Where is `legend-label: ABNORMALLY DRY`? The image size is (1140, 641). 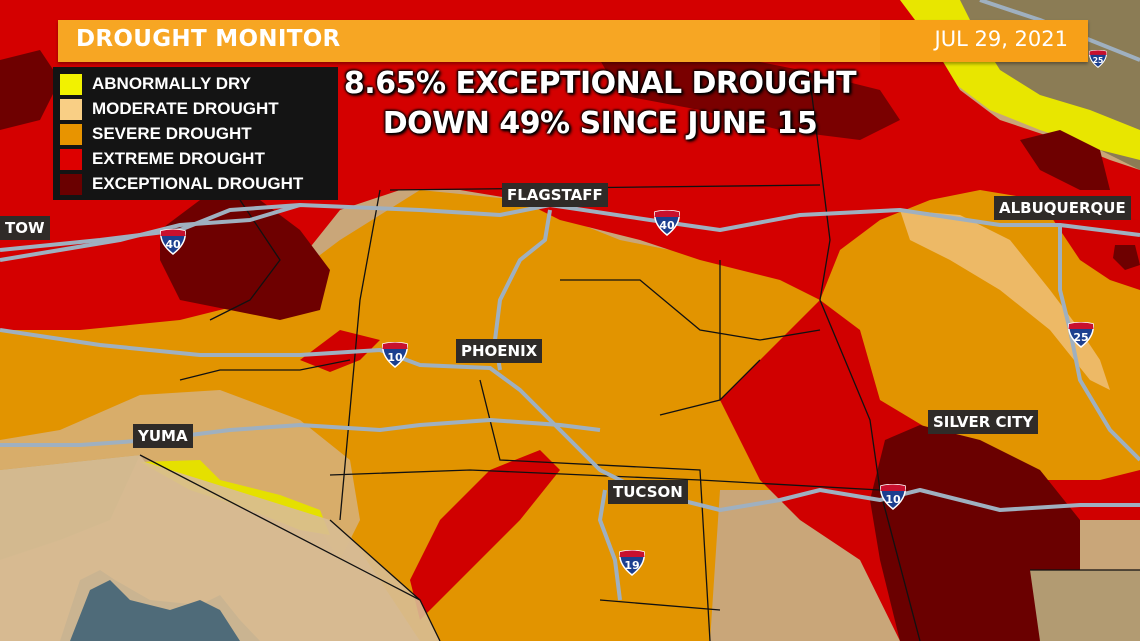 legend-label: ABNORMALLY DRY is located at coordinates (171, 83).